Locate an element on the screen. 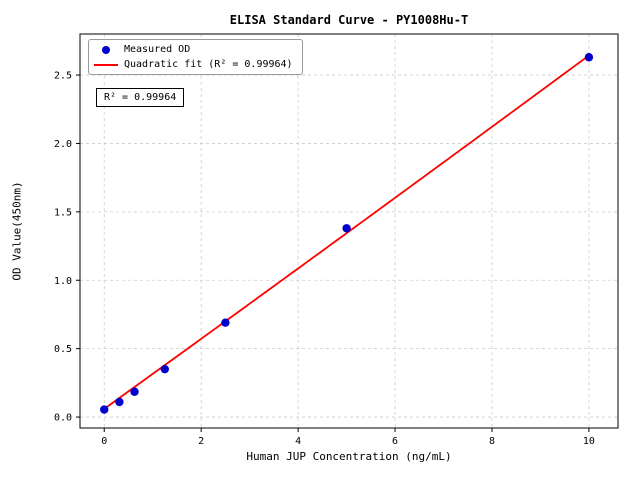 Image resolution: width=640 pixels, height=480 pixels. r-squared-annotation: R² = 0.99964 is located at coordinates (140, 97).